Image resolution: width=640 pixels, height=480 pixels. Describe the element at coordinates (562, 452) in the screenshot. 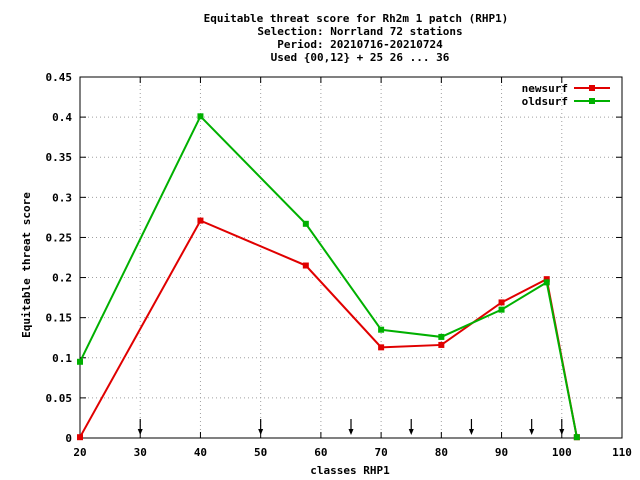

I see `x-tick-label: 100` at that location.